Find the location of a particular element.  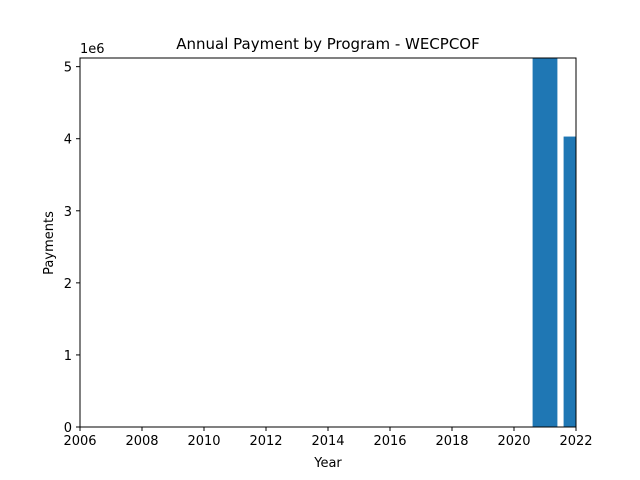

x-tick-label: 2018 is located at coordinates (451, 441).